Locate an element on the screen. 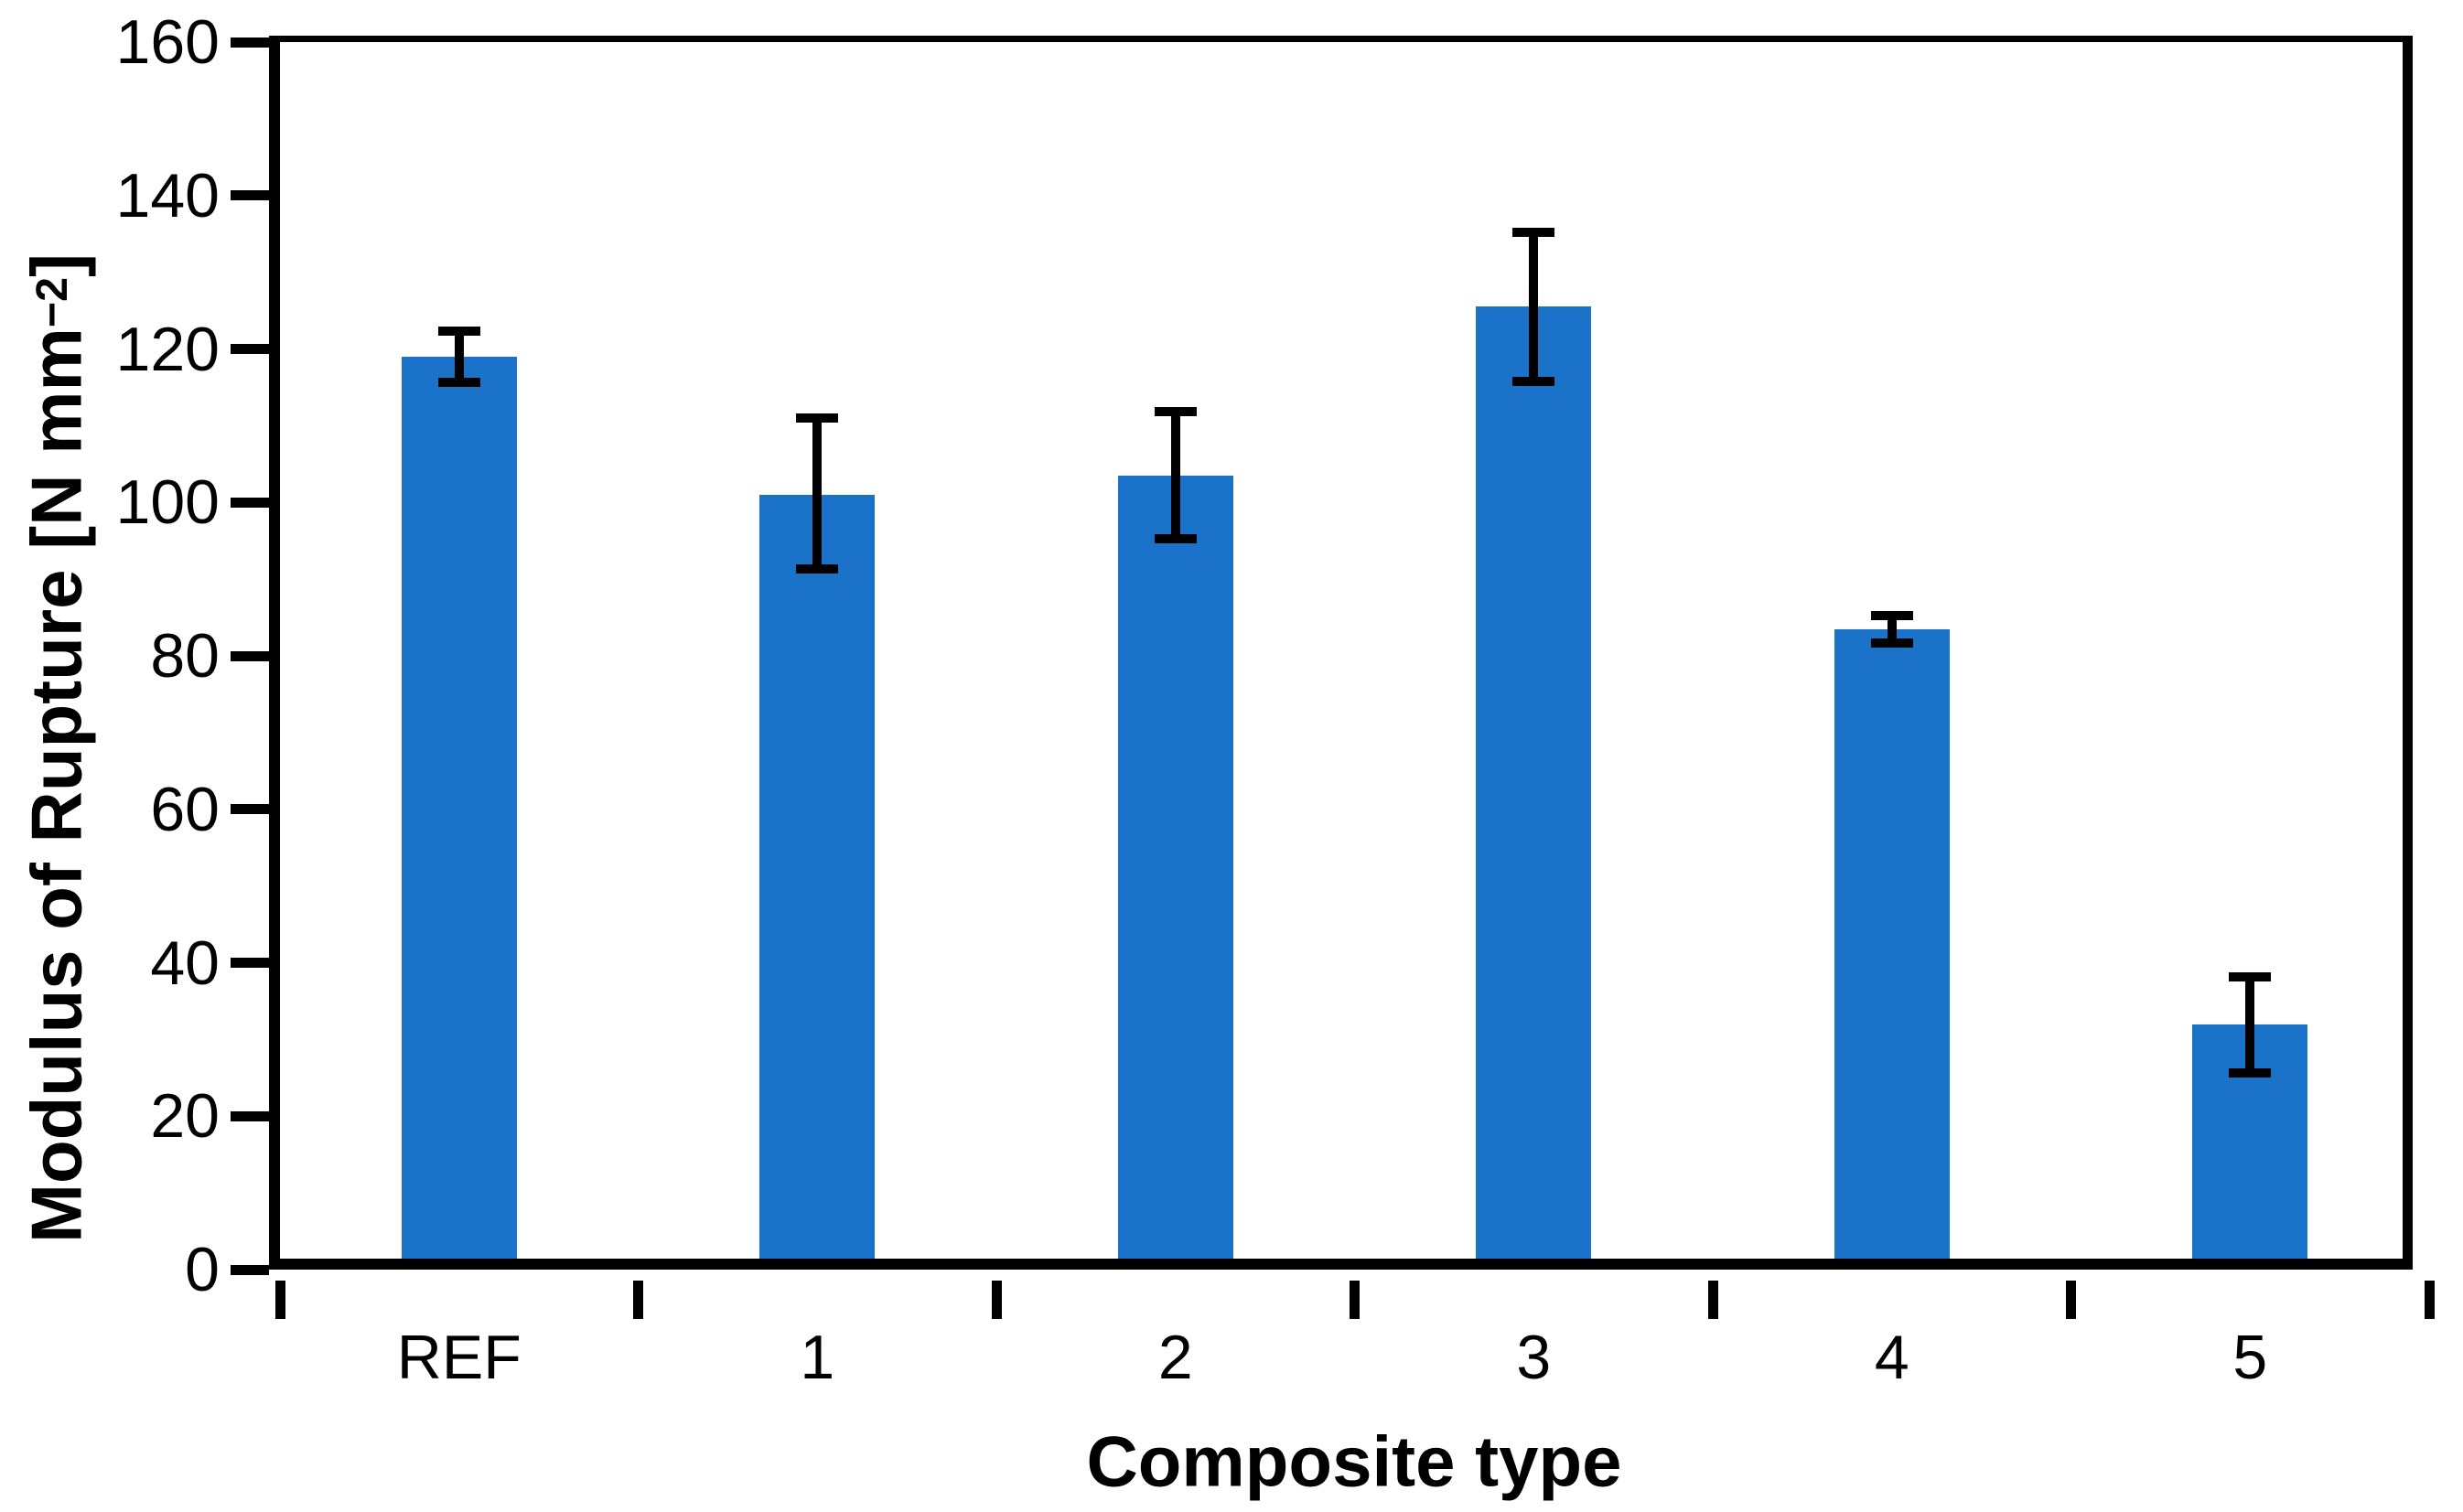  y-axis-tick-label: 20 is located at coordinates (185, 1116).